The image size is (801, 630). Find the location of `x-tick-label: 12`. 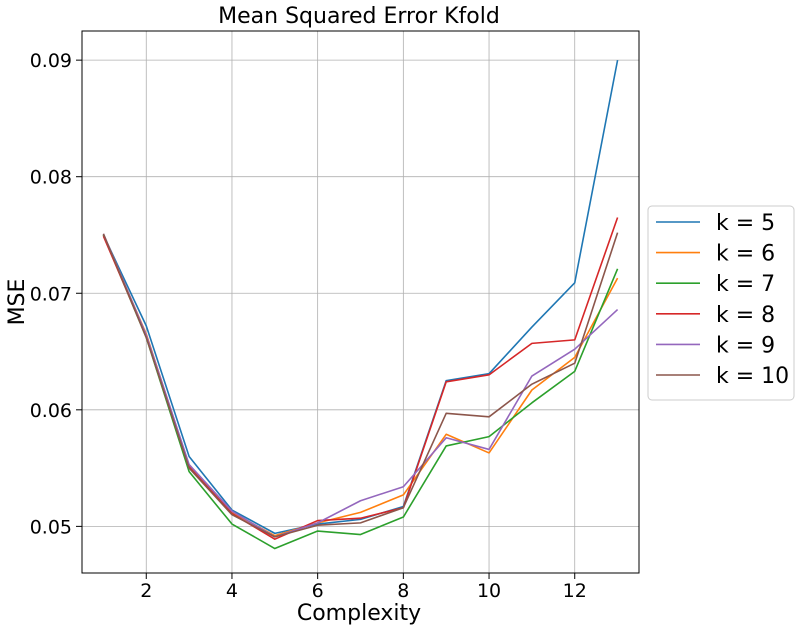

x-tick-label: 12 is located at coordinates (575, 591).